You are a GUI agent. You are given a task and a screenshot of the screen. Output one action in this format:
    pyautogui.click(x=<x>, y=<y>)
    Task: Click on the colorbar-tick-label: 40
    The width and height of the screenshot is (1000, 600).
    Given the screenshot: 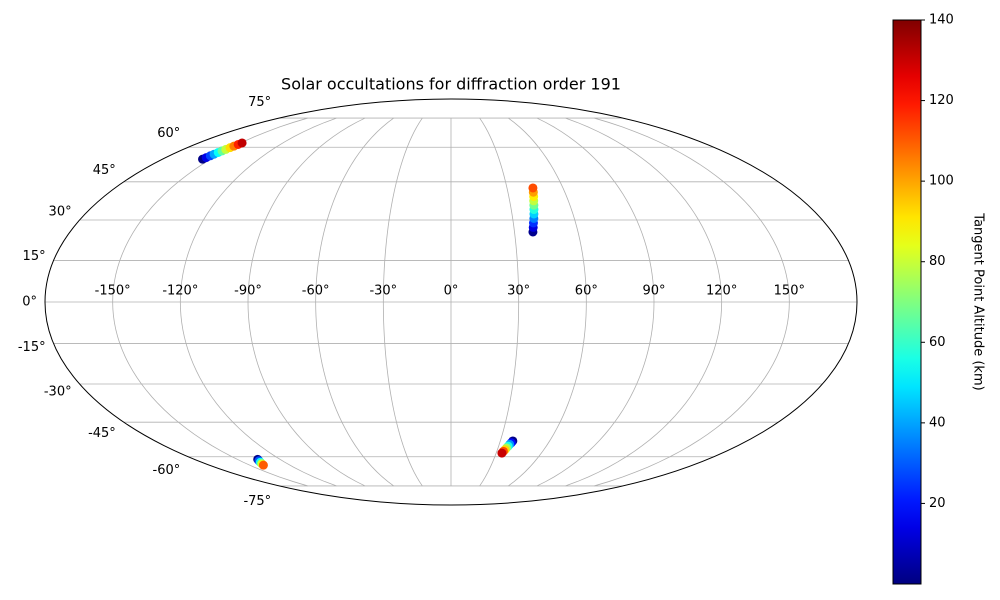 What is the action you would take?
    pyautogui.click(x=937, y=422)
    